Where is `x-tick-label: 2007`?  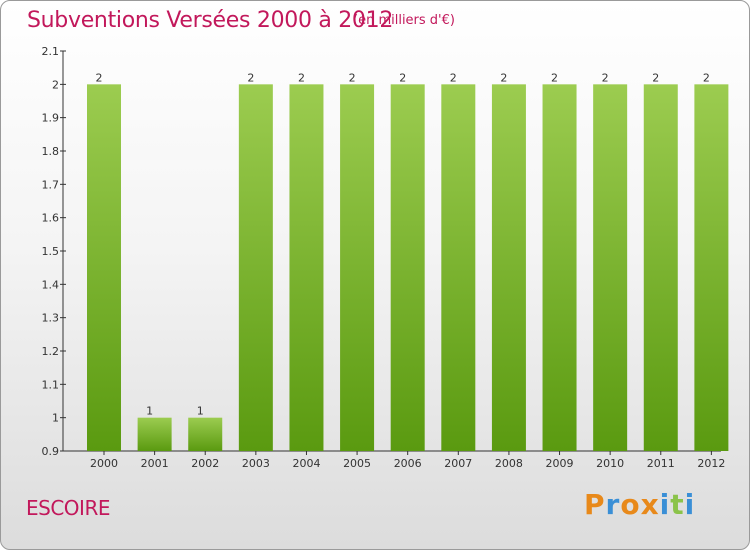
x-tick-label: 2007 is located at coordinates (458, 463).